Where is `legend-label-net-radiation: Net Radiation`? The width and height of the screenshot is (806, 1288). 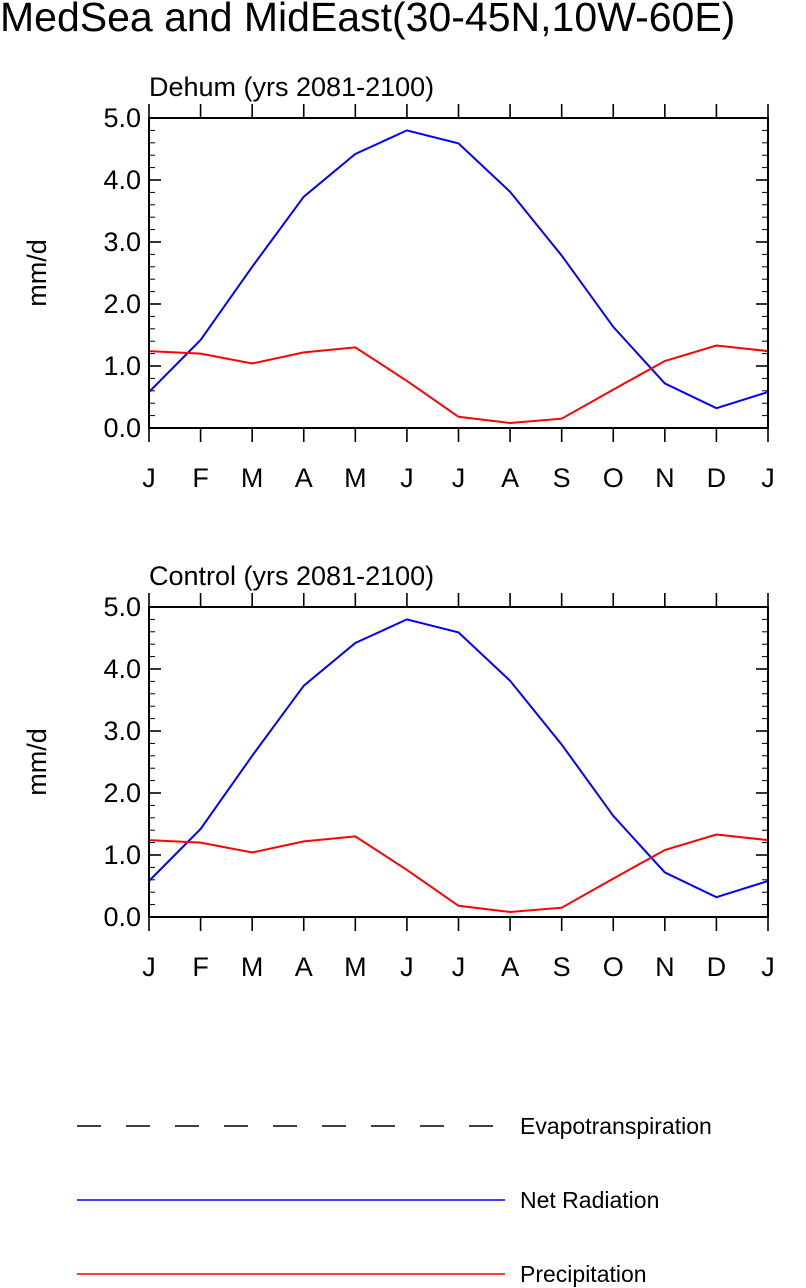
legend-label-net-radiation: Net Radiation is located at coordinates (589, 1200).